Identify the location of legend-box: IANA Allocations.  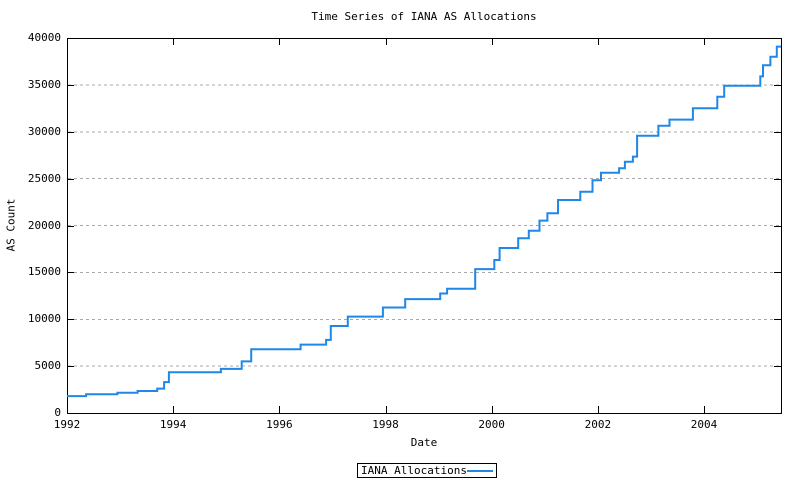
(427, 470).